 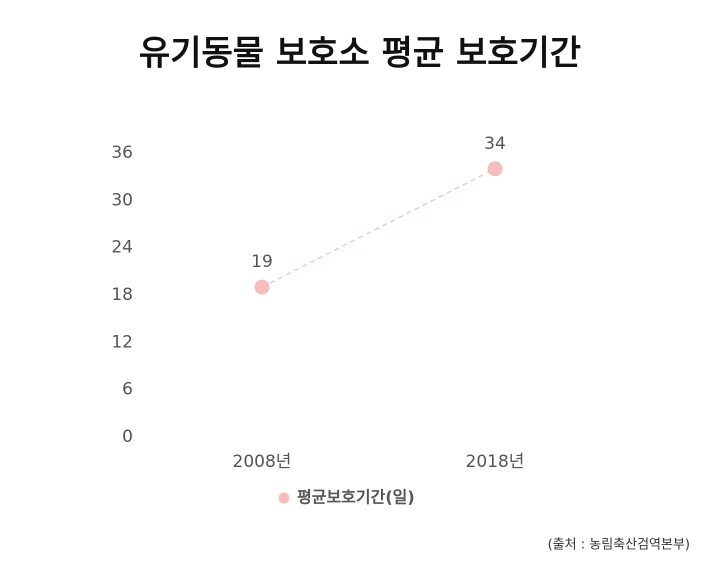 I want to click on y-tick-label: 18, so click(x=122, y=295).